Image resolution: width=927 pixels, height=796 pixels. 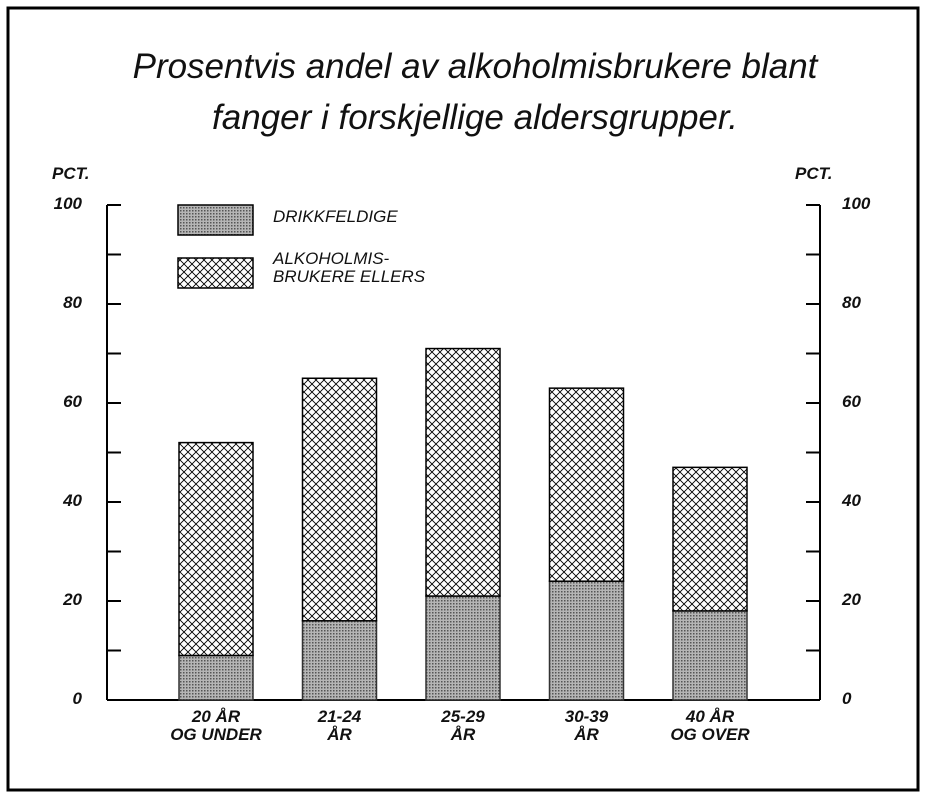 What do you see at coordinates (463, 725) in the screenshot?
I see `x-tick-label: 25-29 ÅR` at bounding box center [463, 725].